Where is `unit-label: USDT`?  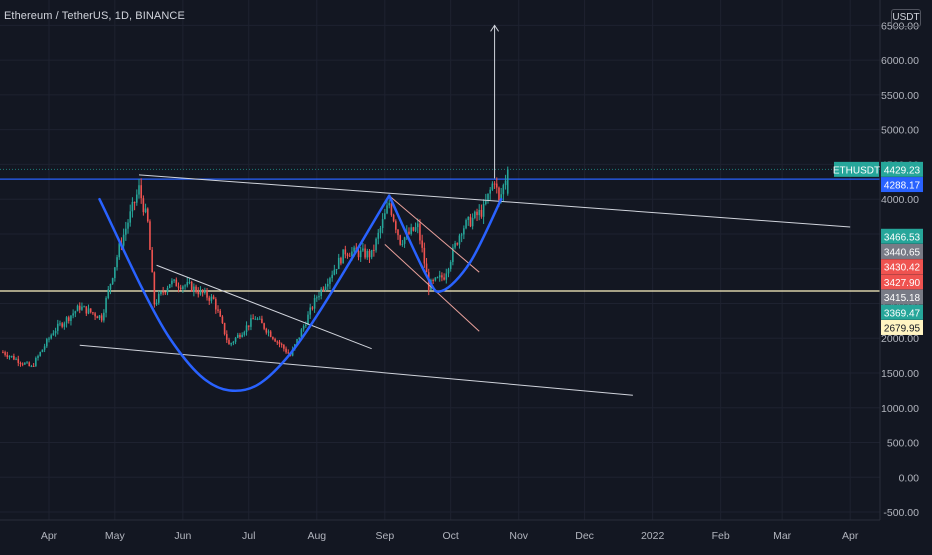
unit-label: USDT is located at coordinates (906, 18).